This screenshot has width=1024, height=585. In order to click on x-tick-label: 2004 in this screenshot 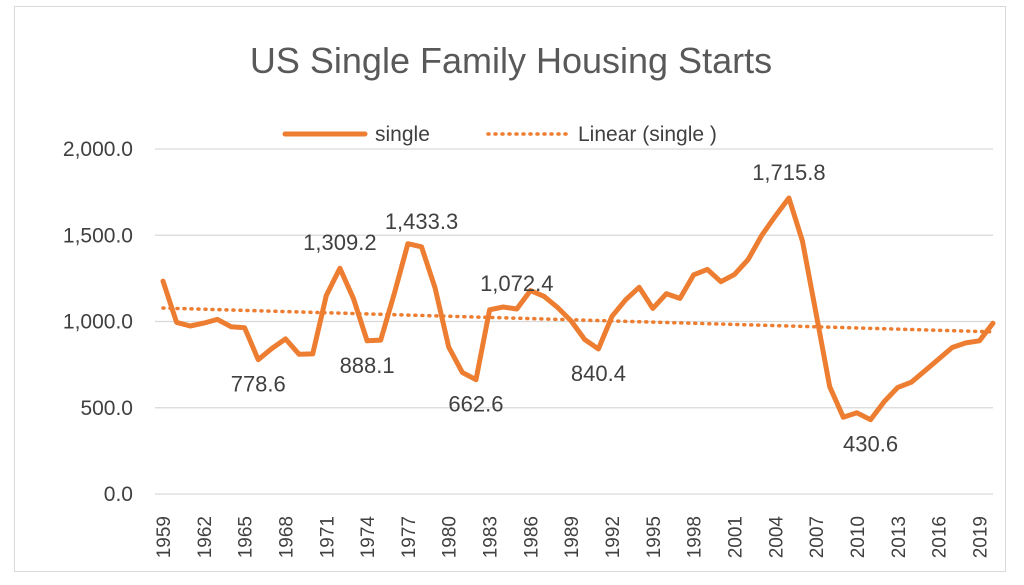, I will do `click(776, 537)`.